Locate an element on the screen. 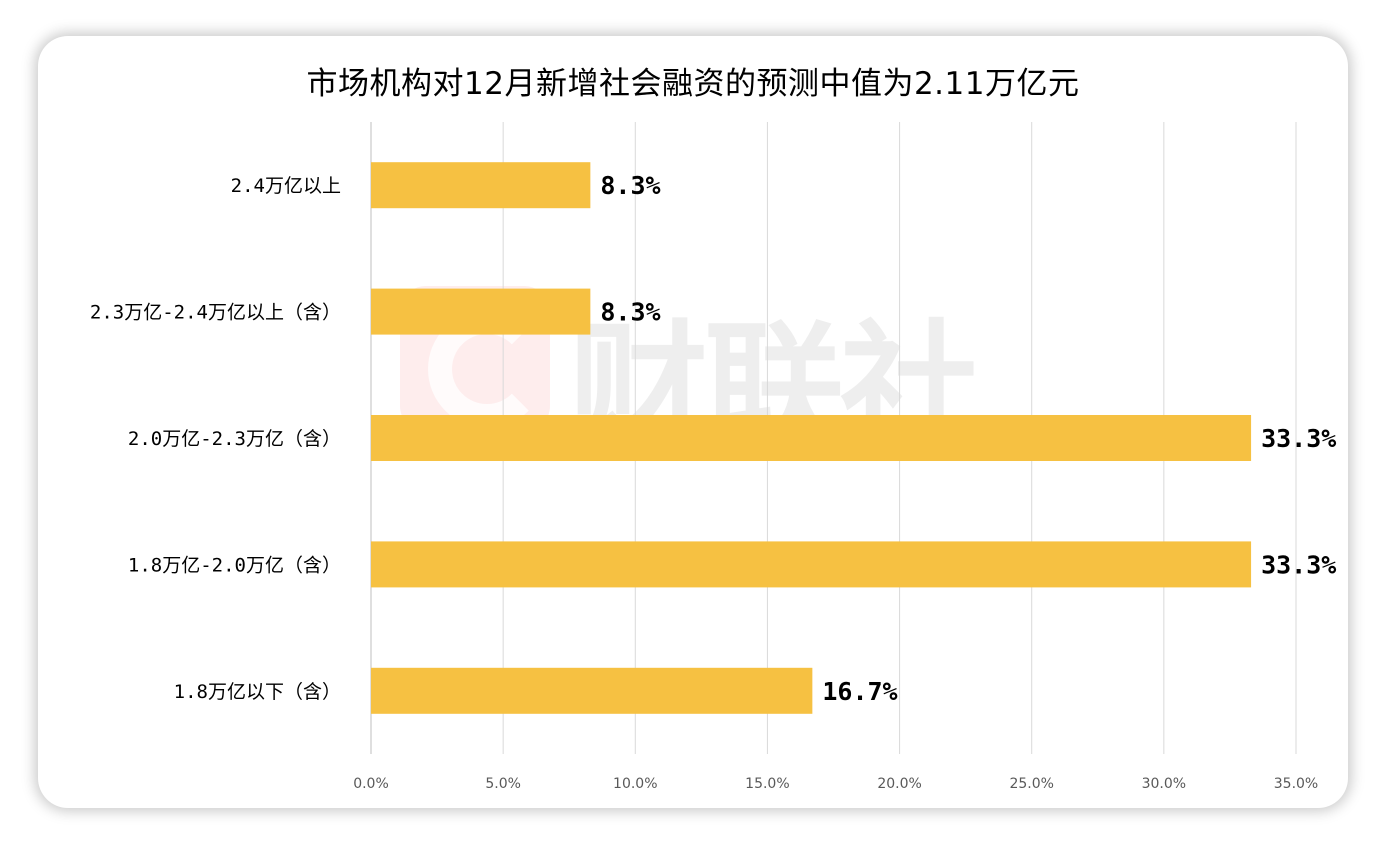 This screenshot has width=1386, height=846. x-tick-labels: 0.0% 5.0% 10.0% 15.0% 20.0% 25.0% 30.0% 35.0% is located at coordinates (835, 784).